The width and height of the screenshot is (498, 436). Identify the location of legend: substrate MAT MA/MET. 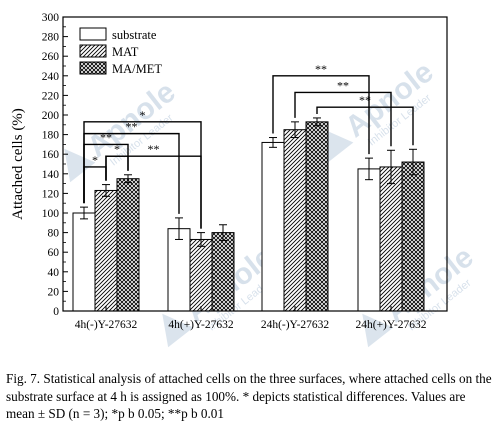
(120, 51).